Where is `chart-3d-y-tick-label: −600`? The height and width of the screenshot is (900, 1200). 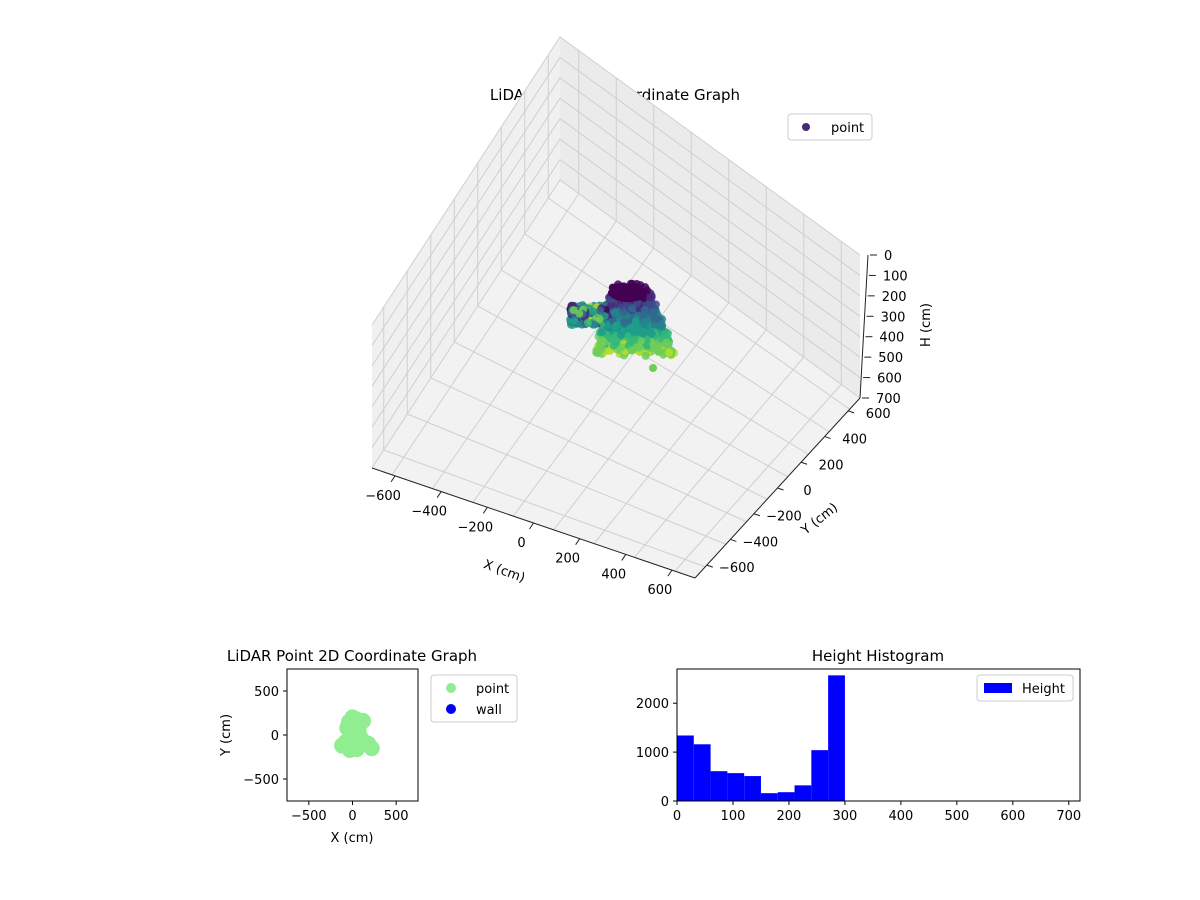
chart-3d-y-tick-label: −600 is located at coordinates (737, 568).